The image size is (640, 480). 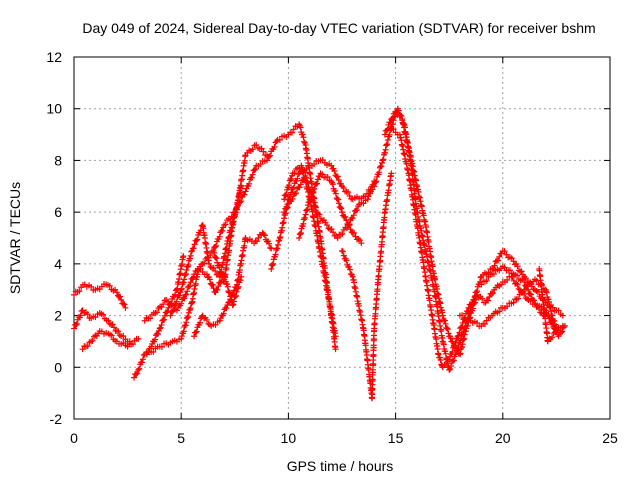 I want to click on y-tick-label: 0, so click(x=58, y=367).